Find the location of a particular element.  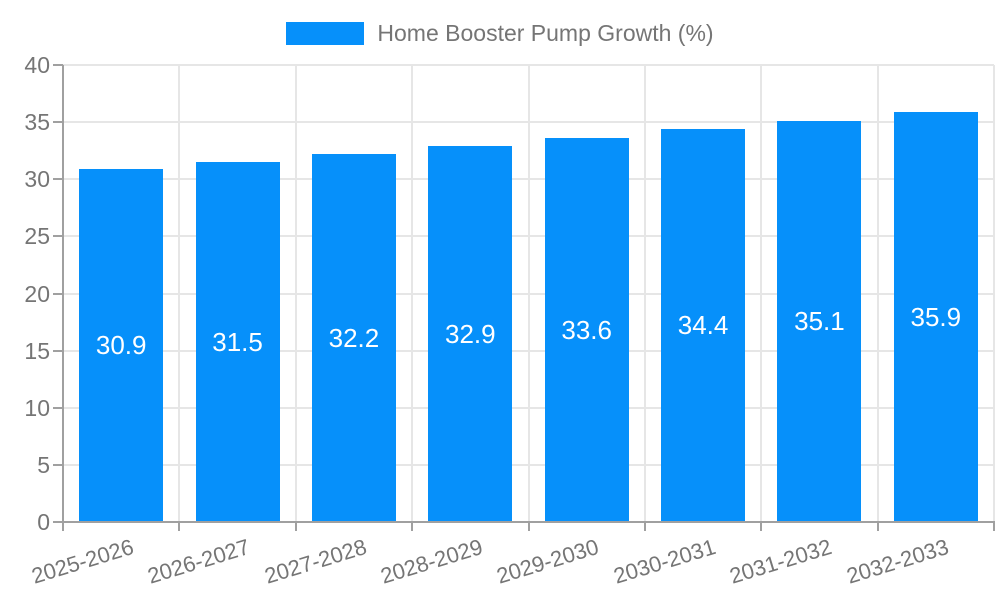

y-tick-label: 25 is located at coordinates (37, 236).